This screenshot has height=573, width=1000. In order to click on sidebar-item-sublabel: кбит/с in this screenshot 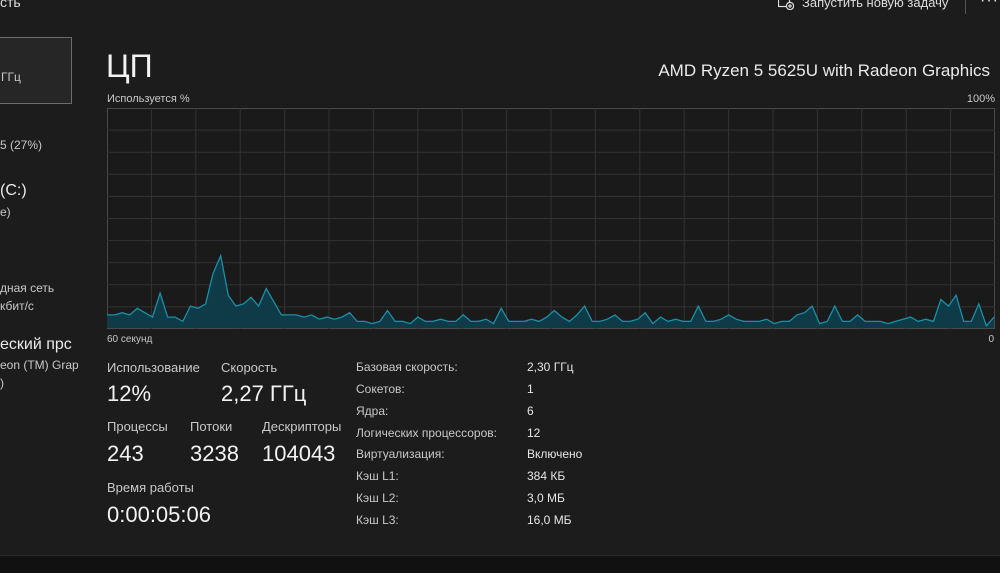, I will do `click(17, 306)`.